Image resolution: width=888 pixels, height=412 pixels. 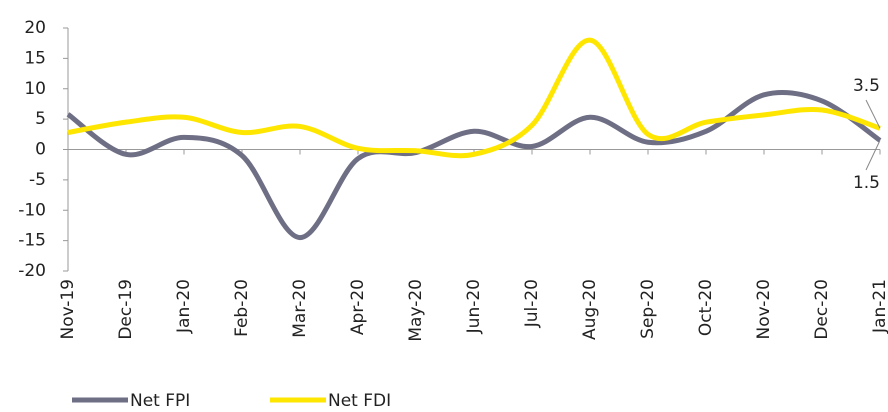 I want to click on legend-label: Net FPI, so click(x=160, y=401).